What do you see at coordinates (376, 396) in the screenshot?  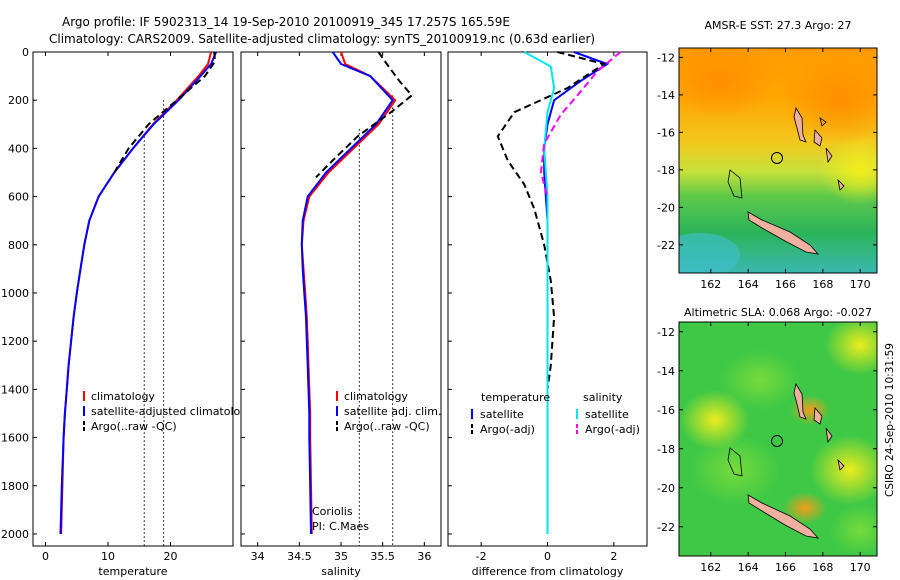 I see `salinity-legend-label: climatology` at bounding box center [376, 396].